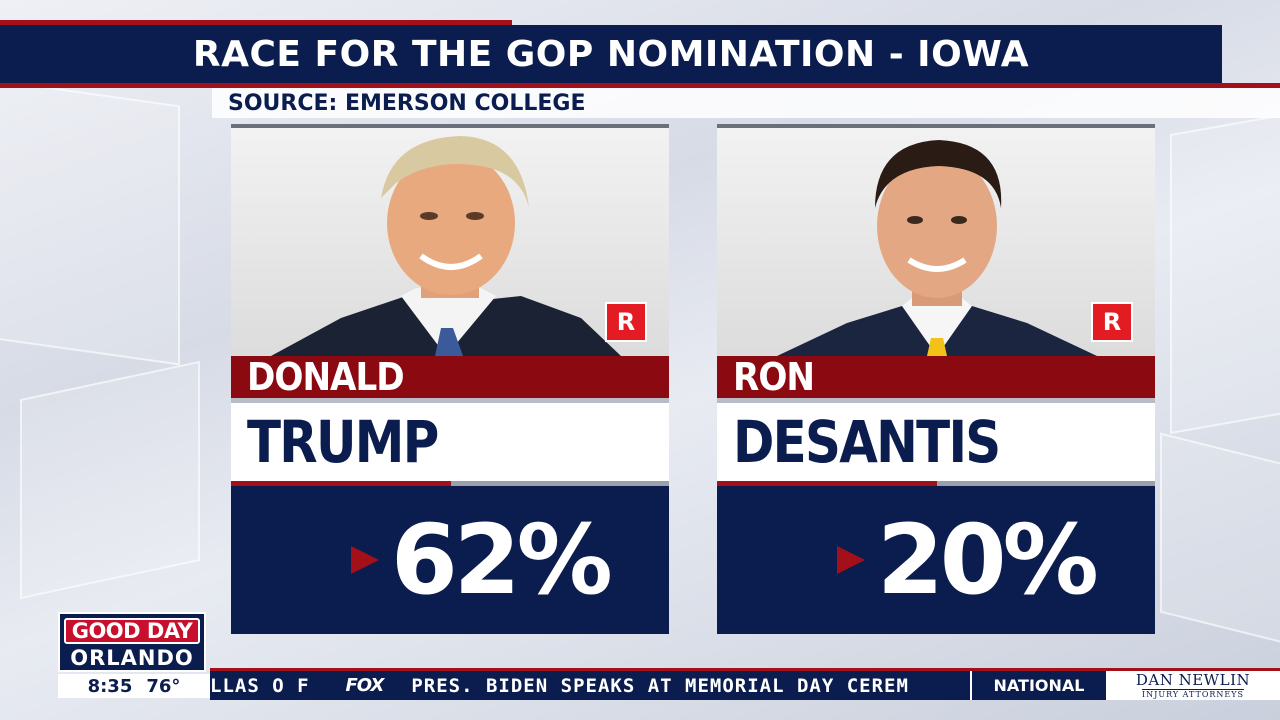  I want to click on poll-result-box: 20%, so click(936, 560).